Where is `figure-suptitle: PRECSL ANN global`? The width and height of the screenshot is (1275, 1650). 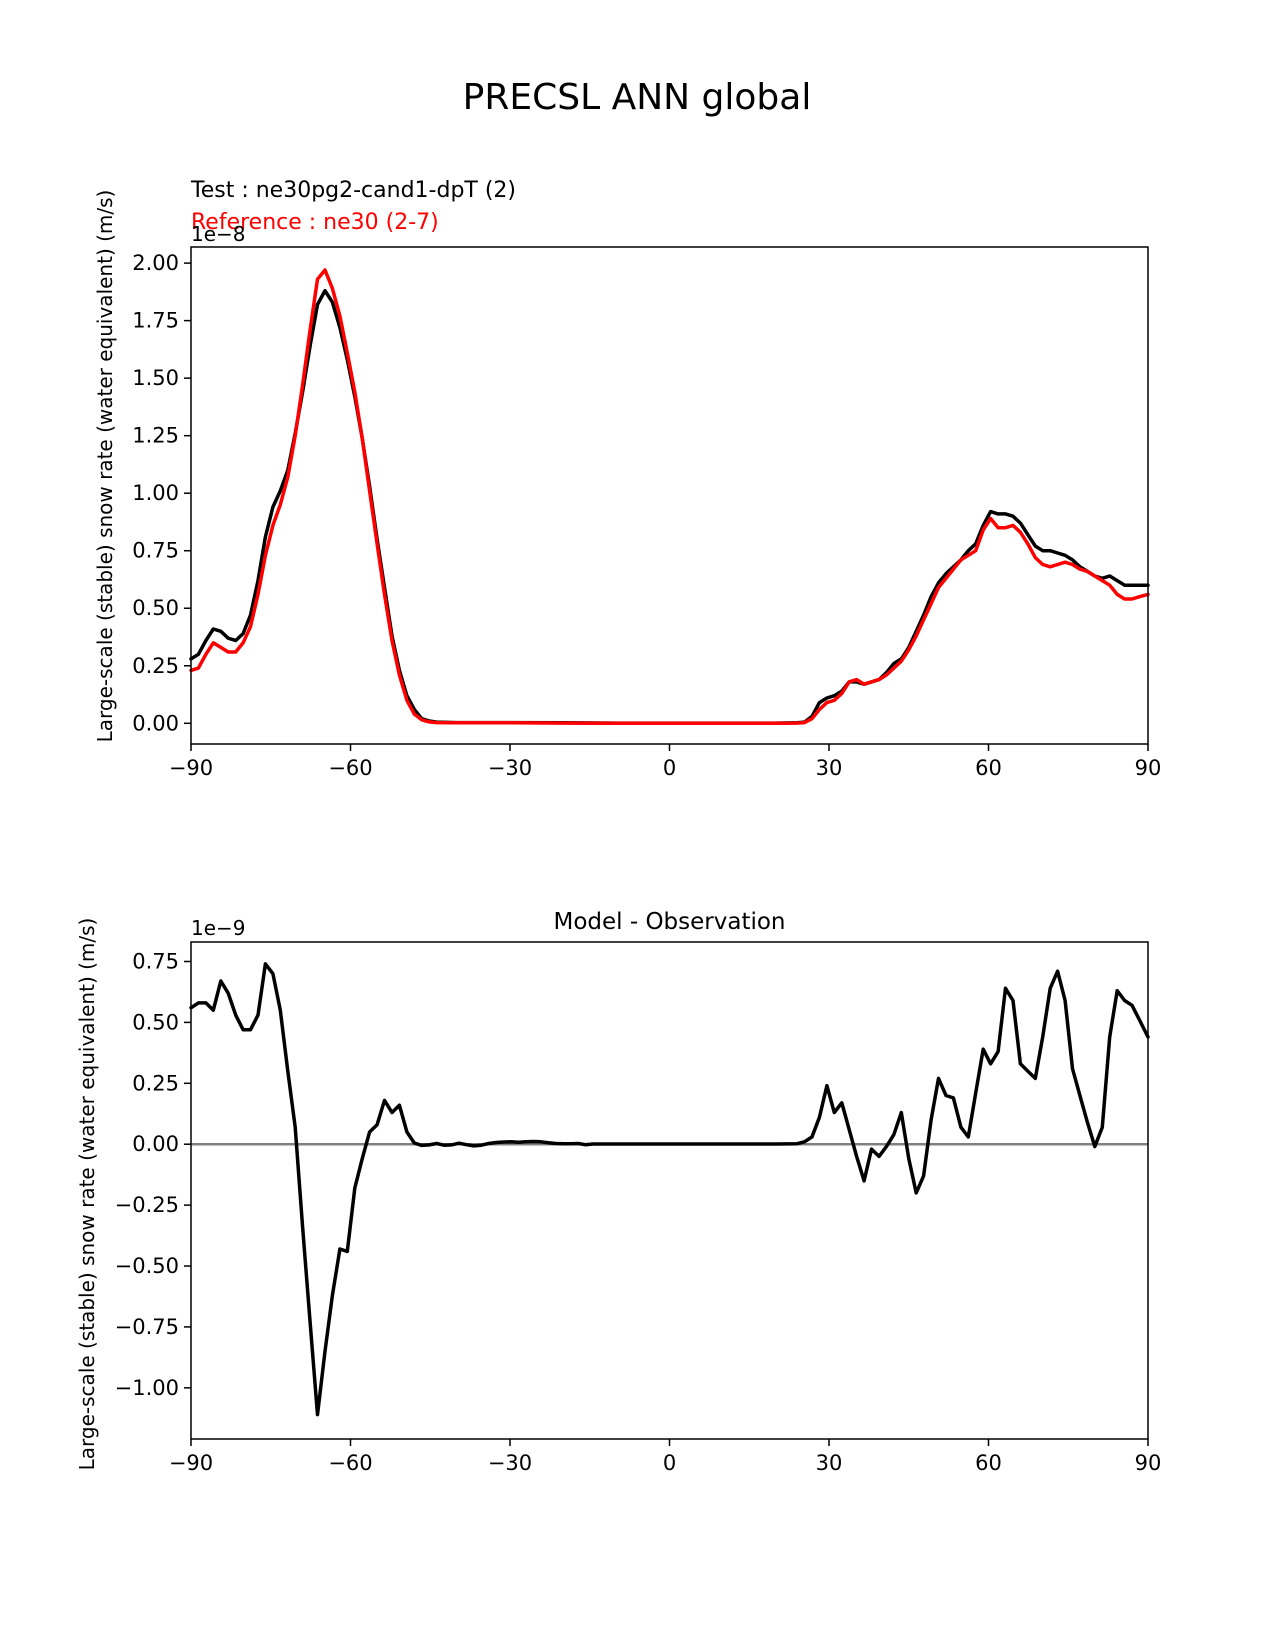 figure-suptitle: PRECSL ANN global is located at coordinates (637, 97).